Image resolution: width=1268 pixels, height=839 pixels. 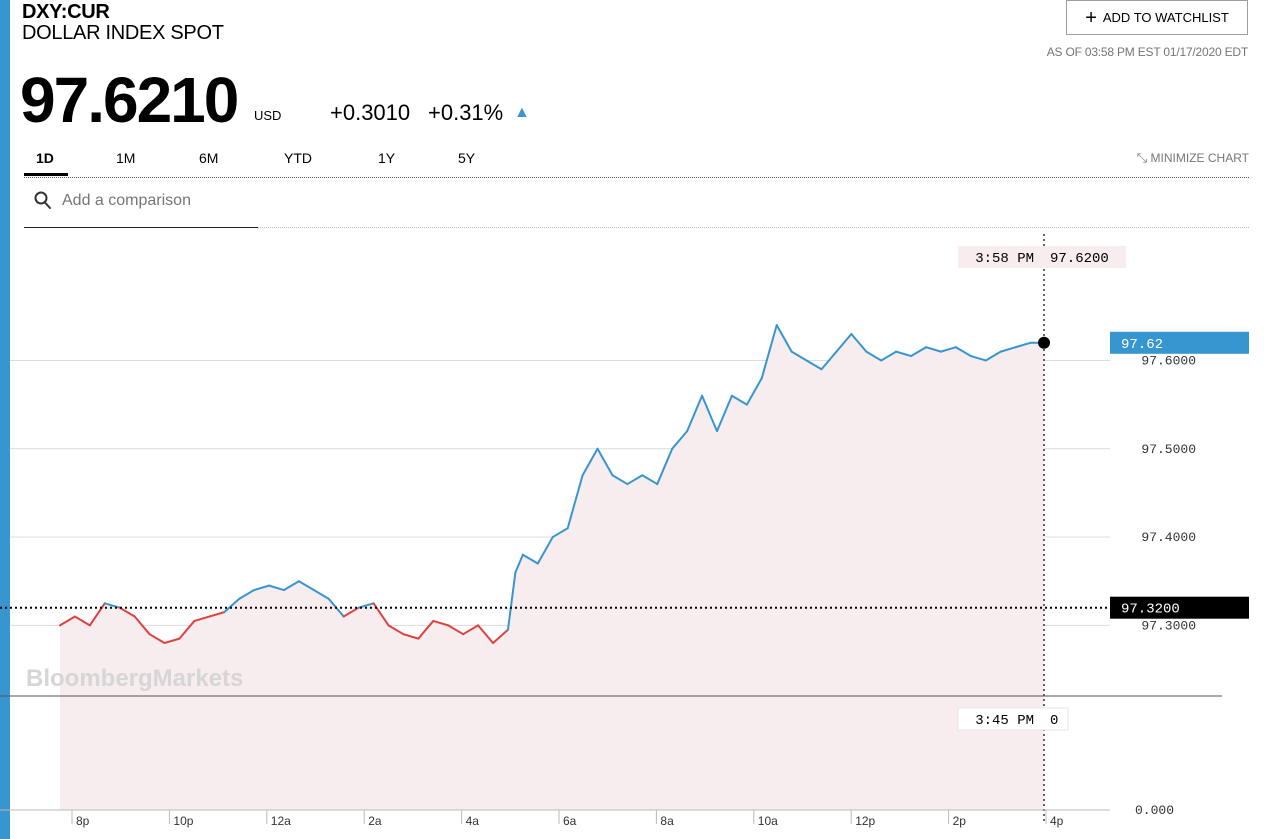 What do you see at coordinates (157, 201) in the screenshot?
I see `comparison-input` at bounding box center [157, 201].